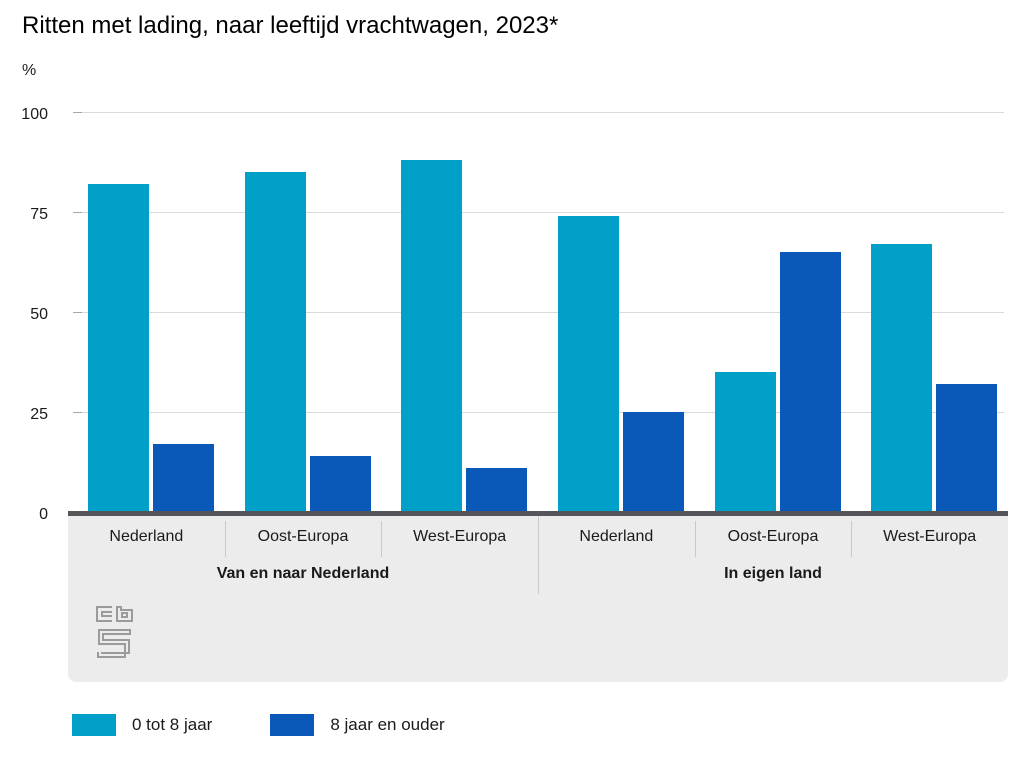 Image resolution: width=1024 pixels, height=768 pixels. Describe the element at coordinates (39, 314) in the screenshot. I see `y-axis-label-50: 50` at that location.